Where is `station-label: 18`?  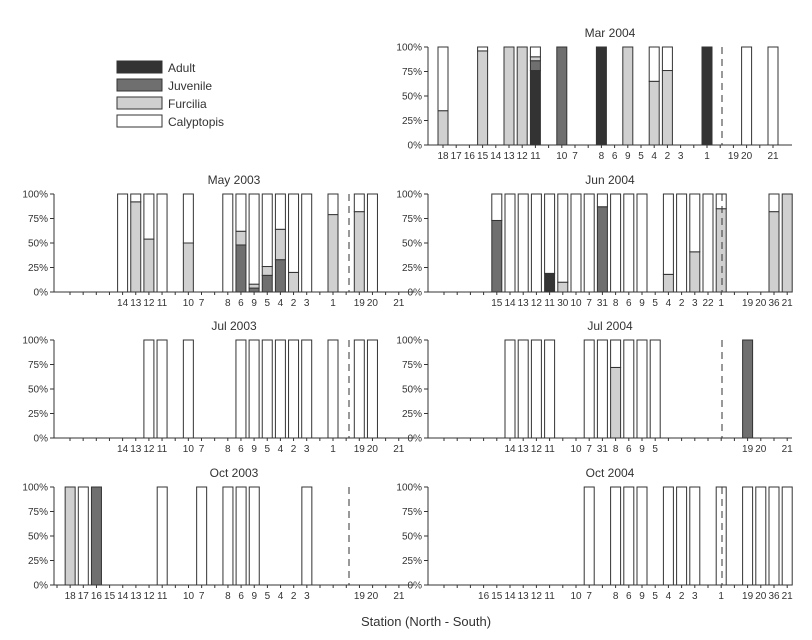
station-label: 18 is located at coordinates (71, 596).